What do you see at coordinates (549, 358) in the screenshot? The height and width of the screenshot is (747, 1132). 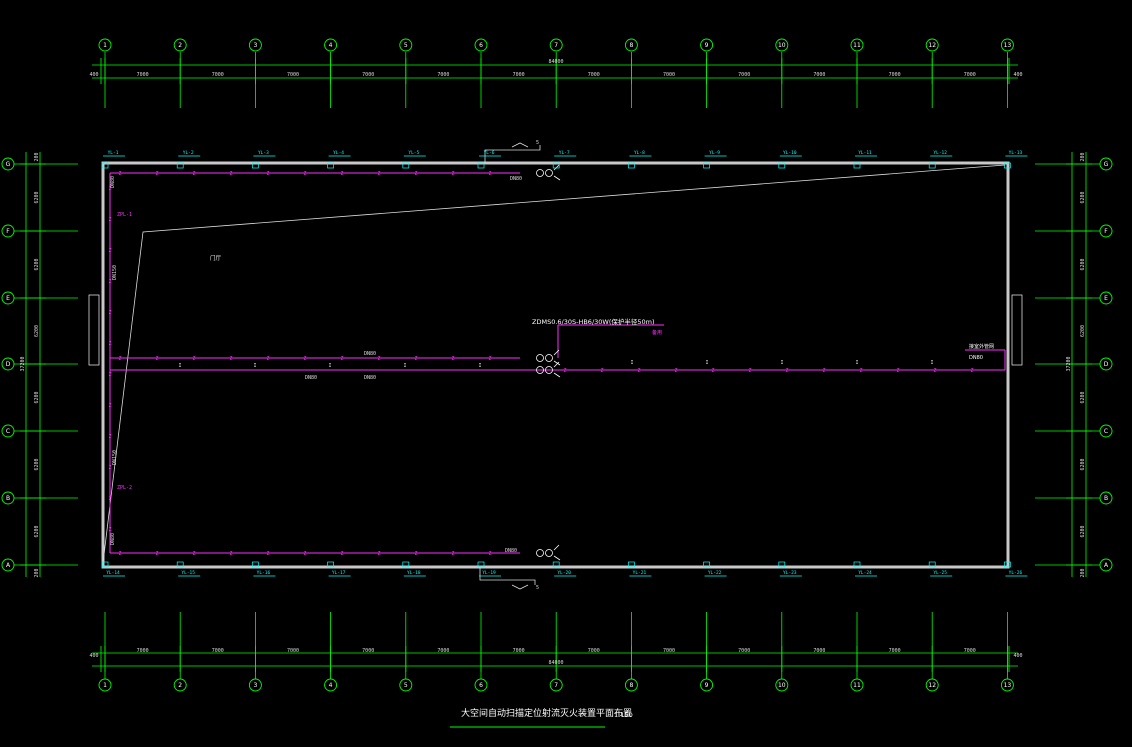 I see `cannon-icon` at bounding box center [549, 358].